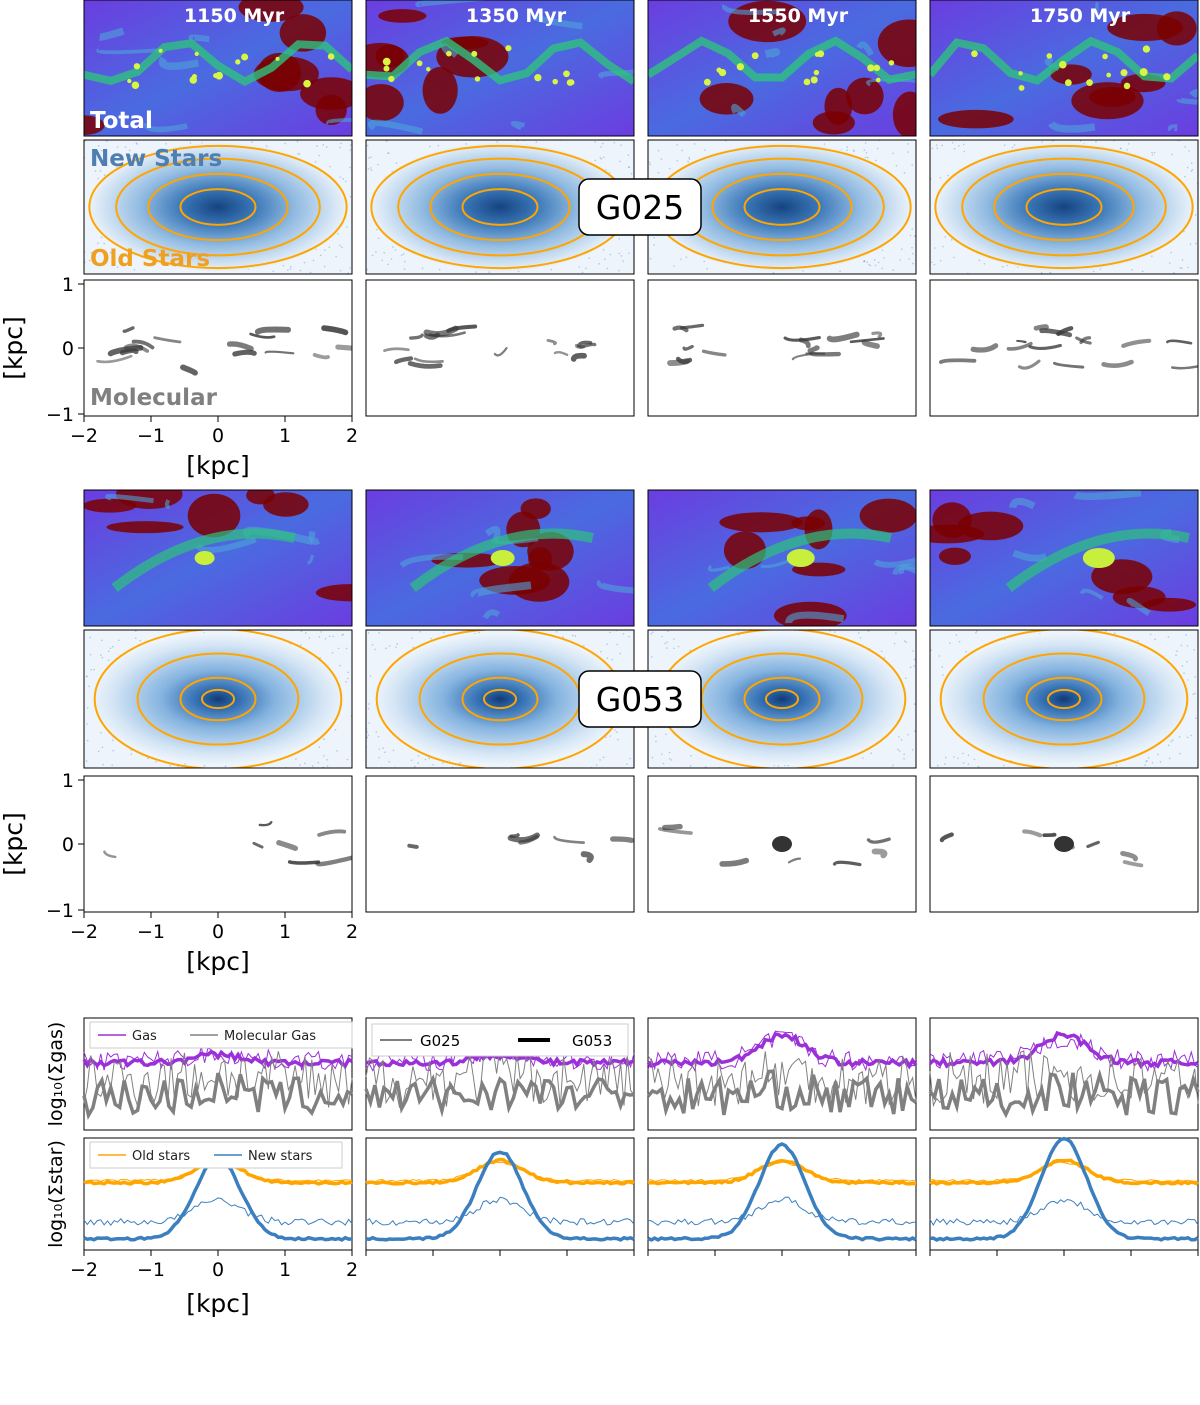 This screenshot has width=1200, height=1405. Describe the element at coordinates (60, 911) in the screenshot. I see `y-tick-label: −1` at that location.